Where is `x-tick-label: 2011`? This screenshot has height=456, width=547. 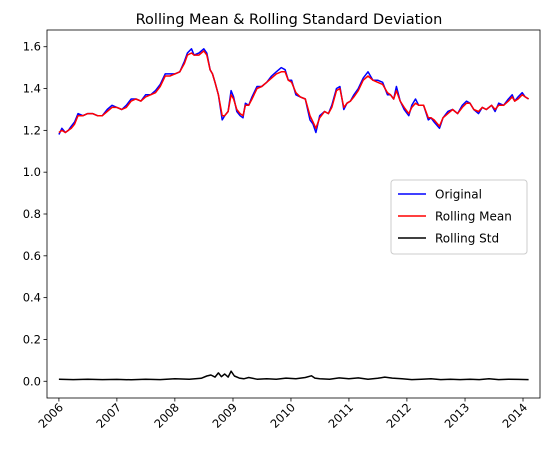
x-tick-label: 2011 is located at coordinates (340, 415).